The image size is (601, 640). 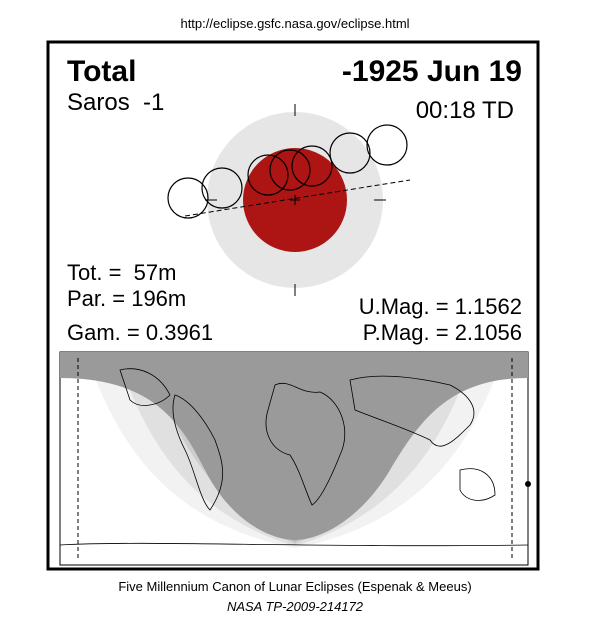 I want to click on pmag: P.Mag. = 2.1056, so click(x=442, y=332).